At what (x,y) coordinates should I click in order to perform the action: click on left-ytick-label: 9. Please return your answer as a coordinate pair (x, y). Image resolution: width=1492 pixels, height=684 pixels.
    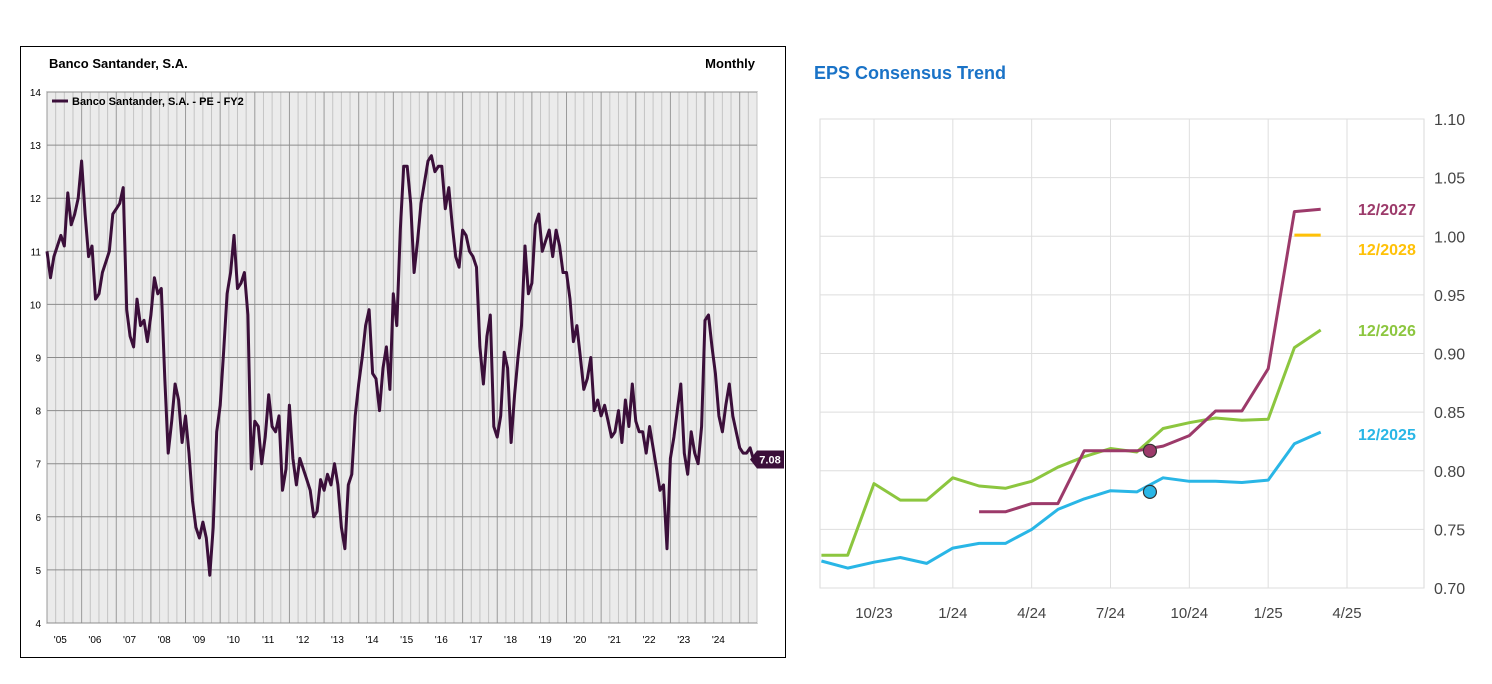
    Looking at the image, I should click on (38, 359).